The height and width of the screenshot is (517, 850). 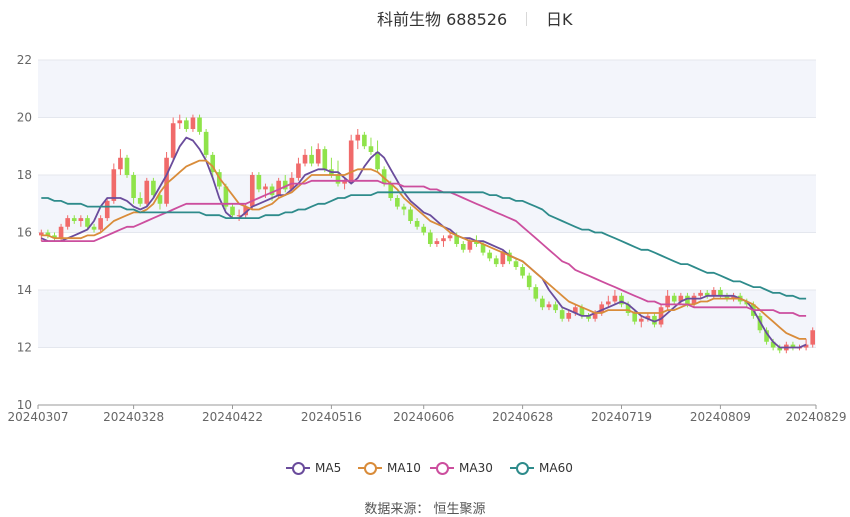 I want to click on legend-item-ma10: MA10, so click(x=389, y=468).